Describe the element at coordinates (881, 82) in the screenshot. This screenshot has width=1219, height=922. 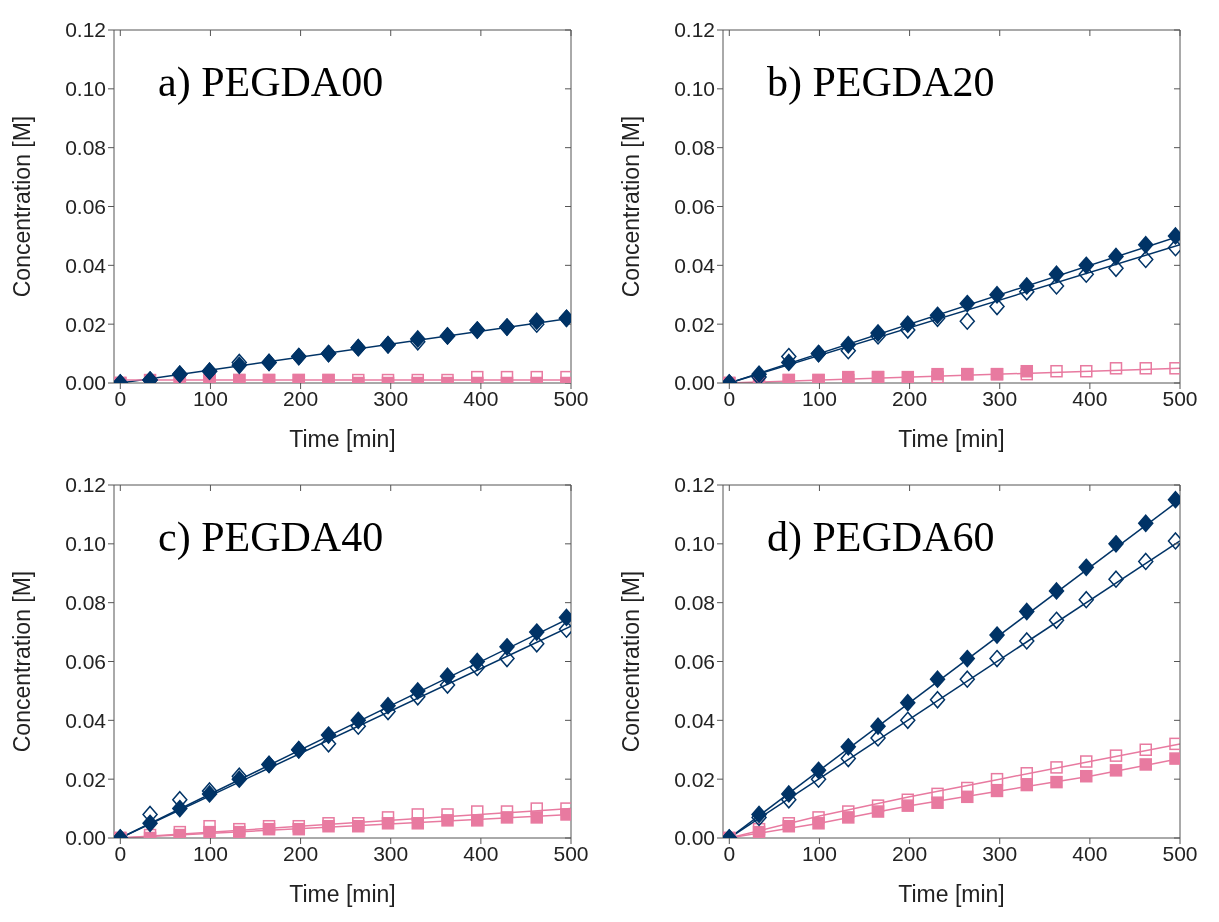
I see `text: b) PEGDA20` at that location.